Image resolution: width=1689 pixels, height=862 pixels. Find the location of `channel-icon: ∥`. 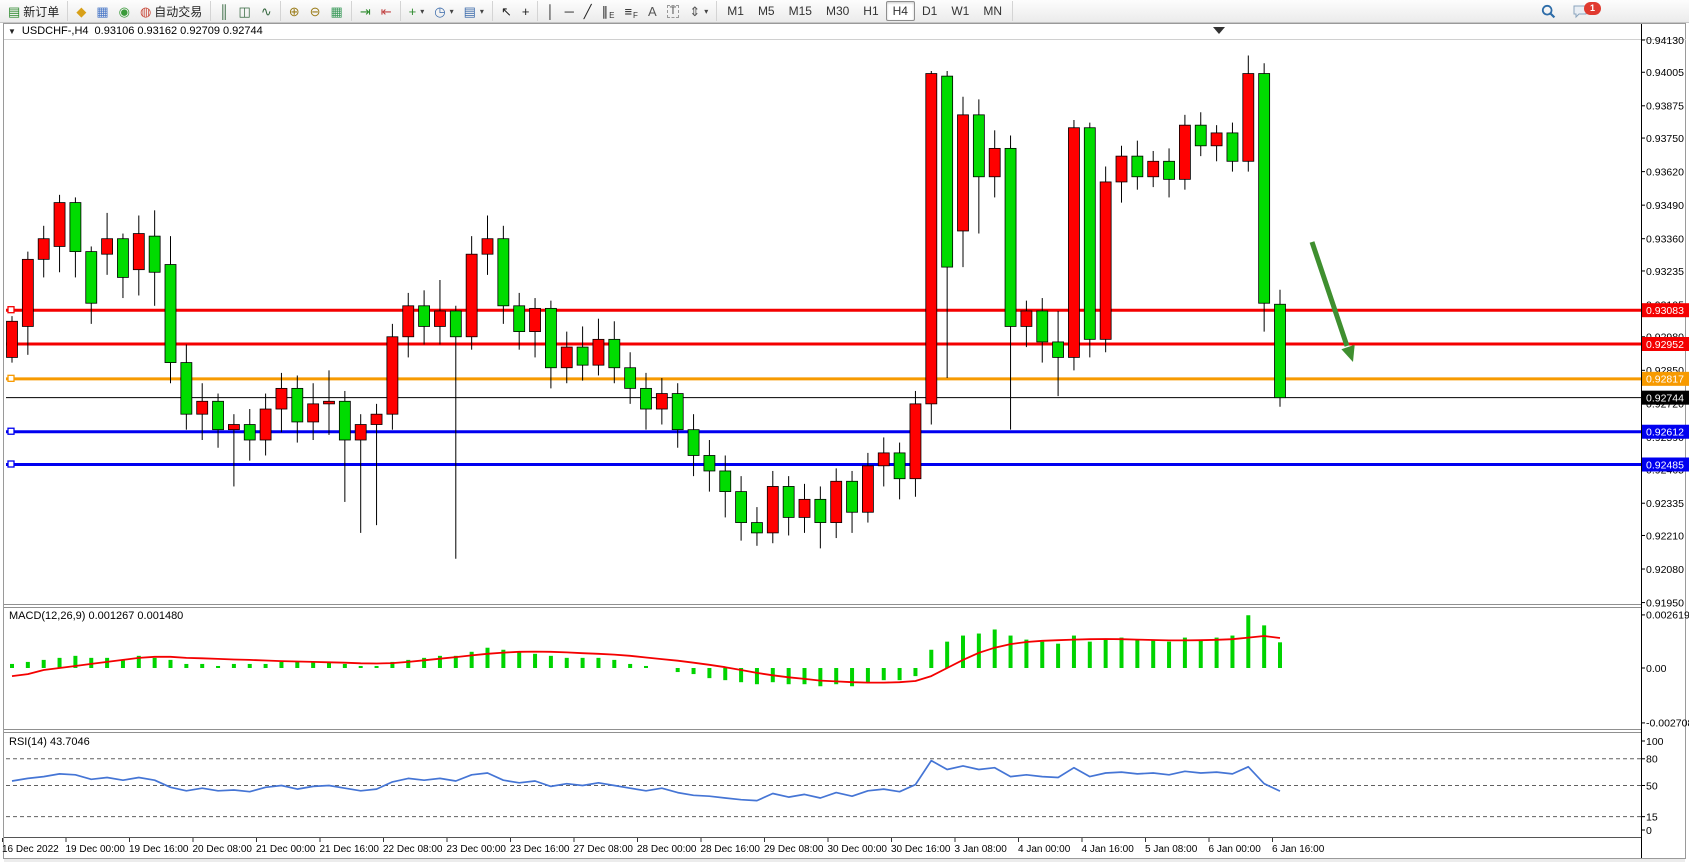

channel-icon: ∥ is located at coordinates (605, 11).